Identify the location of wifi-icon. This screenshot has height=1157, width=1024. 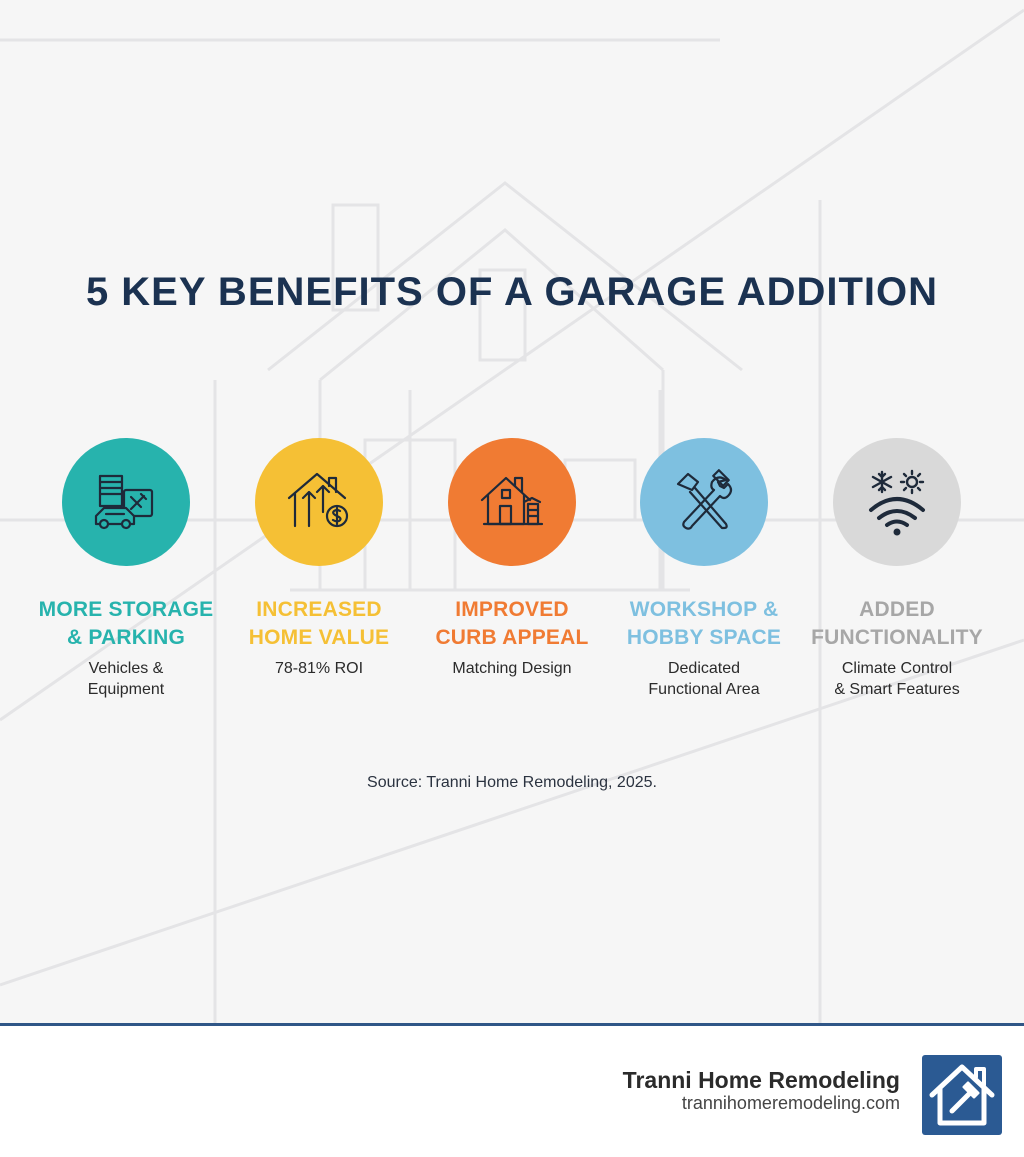
(897, 512).